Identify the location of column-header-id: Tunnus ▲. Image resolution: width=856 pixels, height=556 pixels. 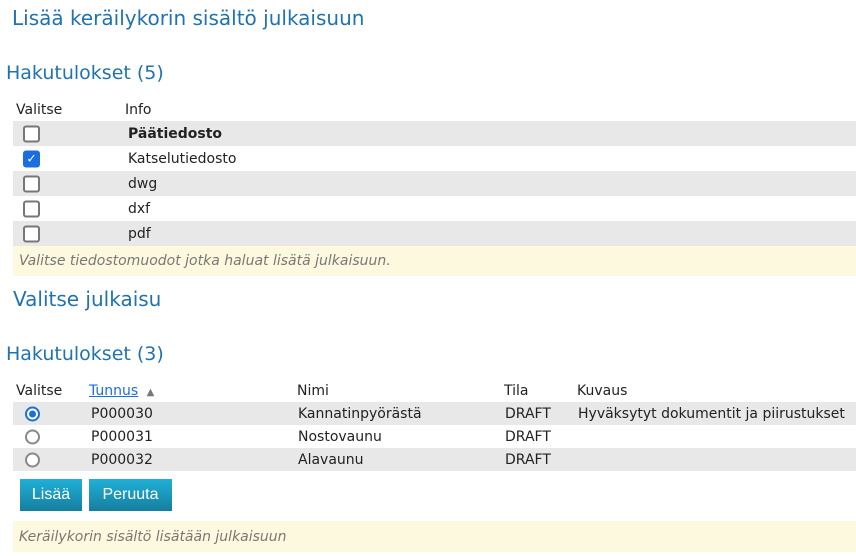
(121, 391).